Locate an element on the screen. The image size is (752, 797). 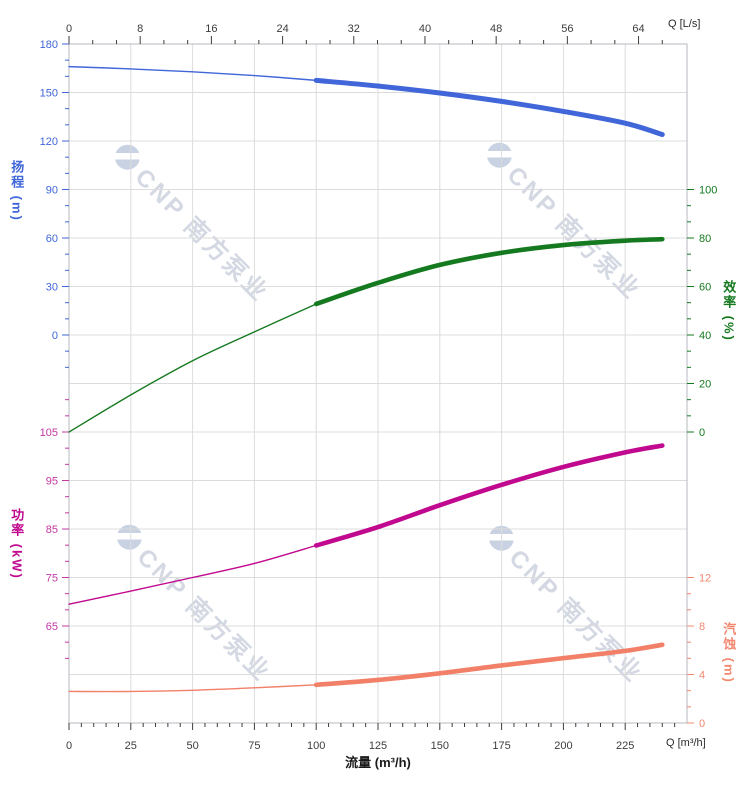
tick-label: 24 is located at coordinates (282, 29).